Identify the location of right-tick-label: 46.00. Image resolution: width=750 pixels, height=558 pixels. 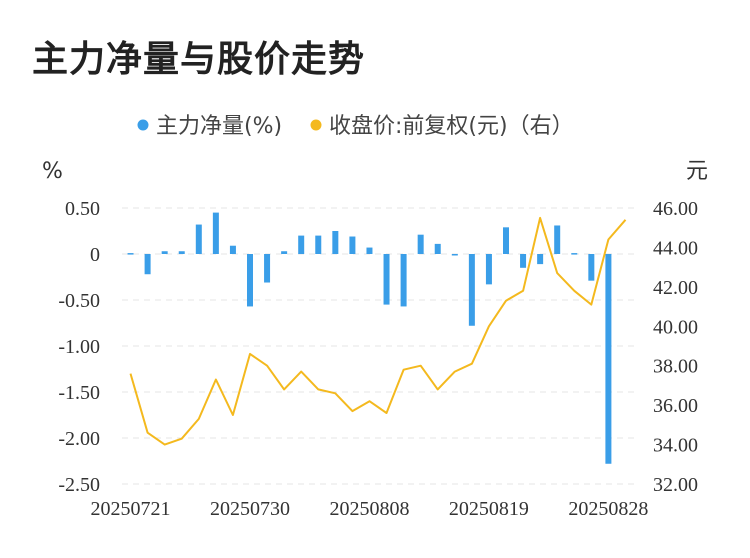
(675, 209).